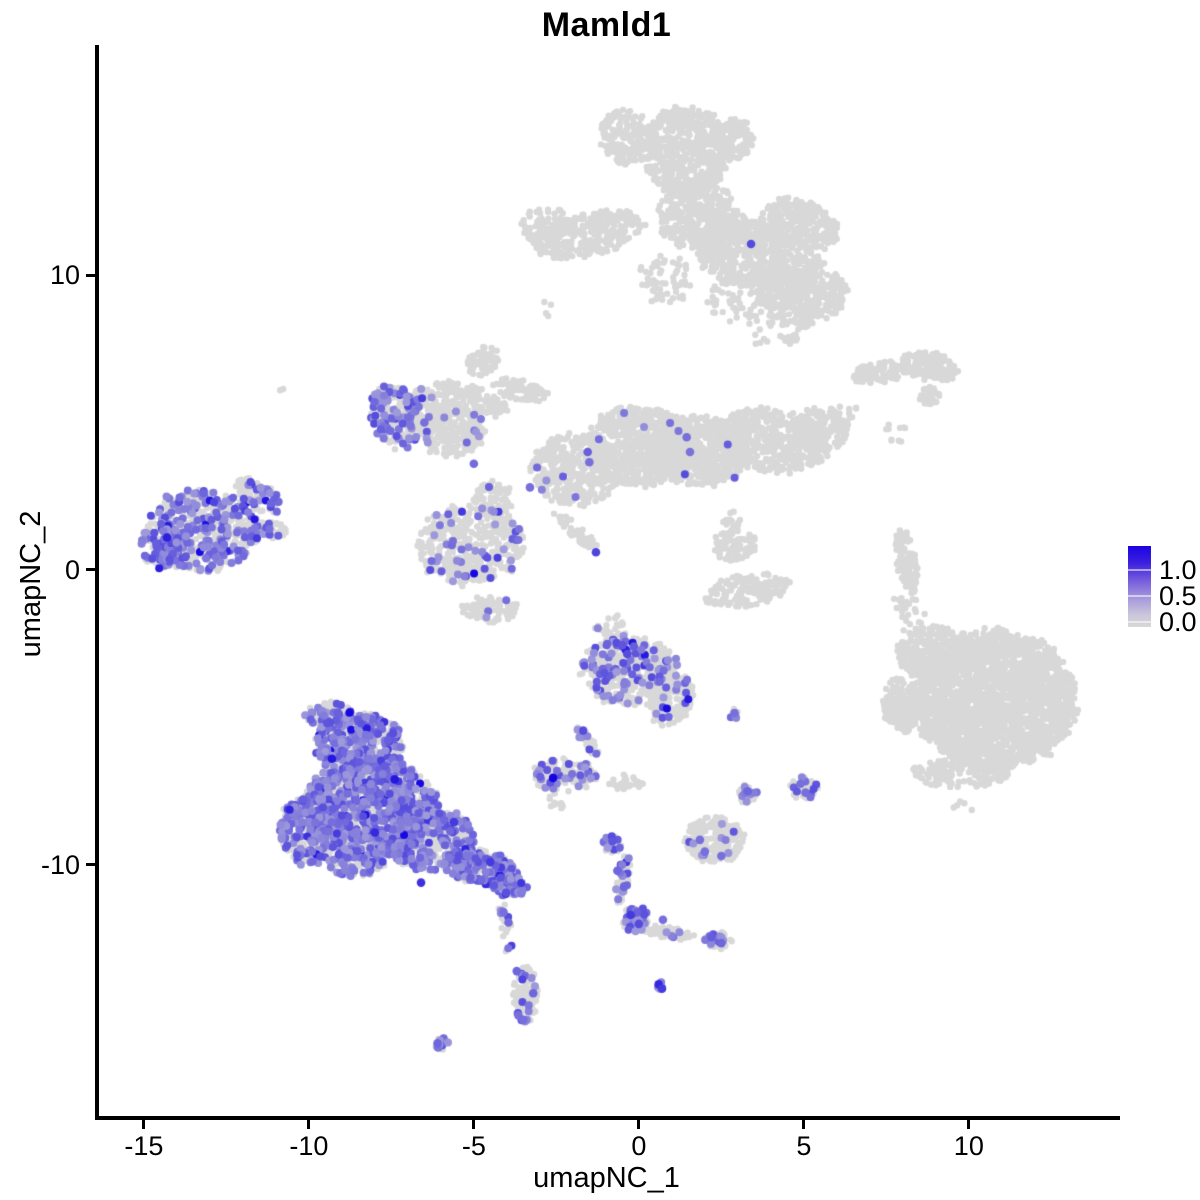 The height and width of the screenshot is (1200, 1200). Describe the element at coordinates (31, 584) in the screenshot. I see `y-axis-title: umapNC_2` at that location.